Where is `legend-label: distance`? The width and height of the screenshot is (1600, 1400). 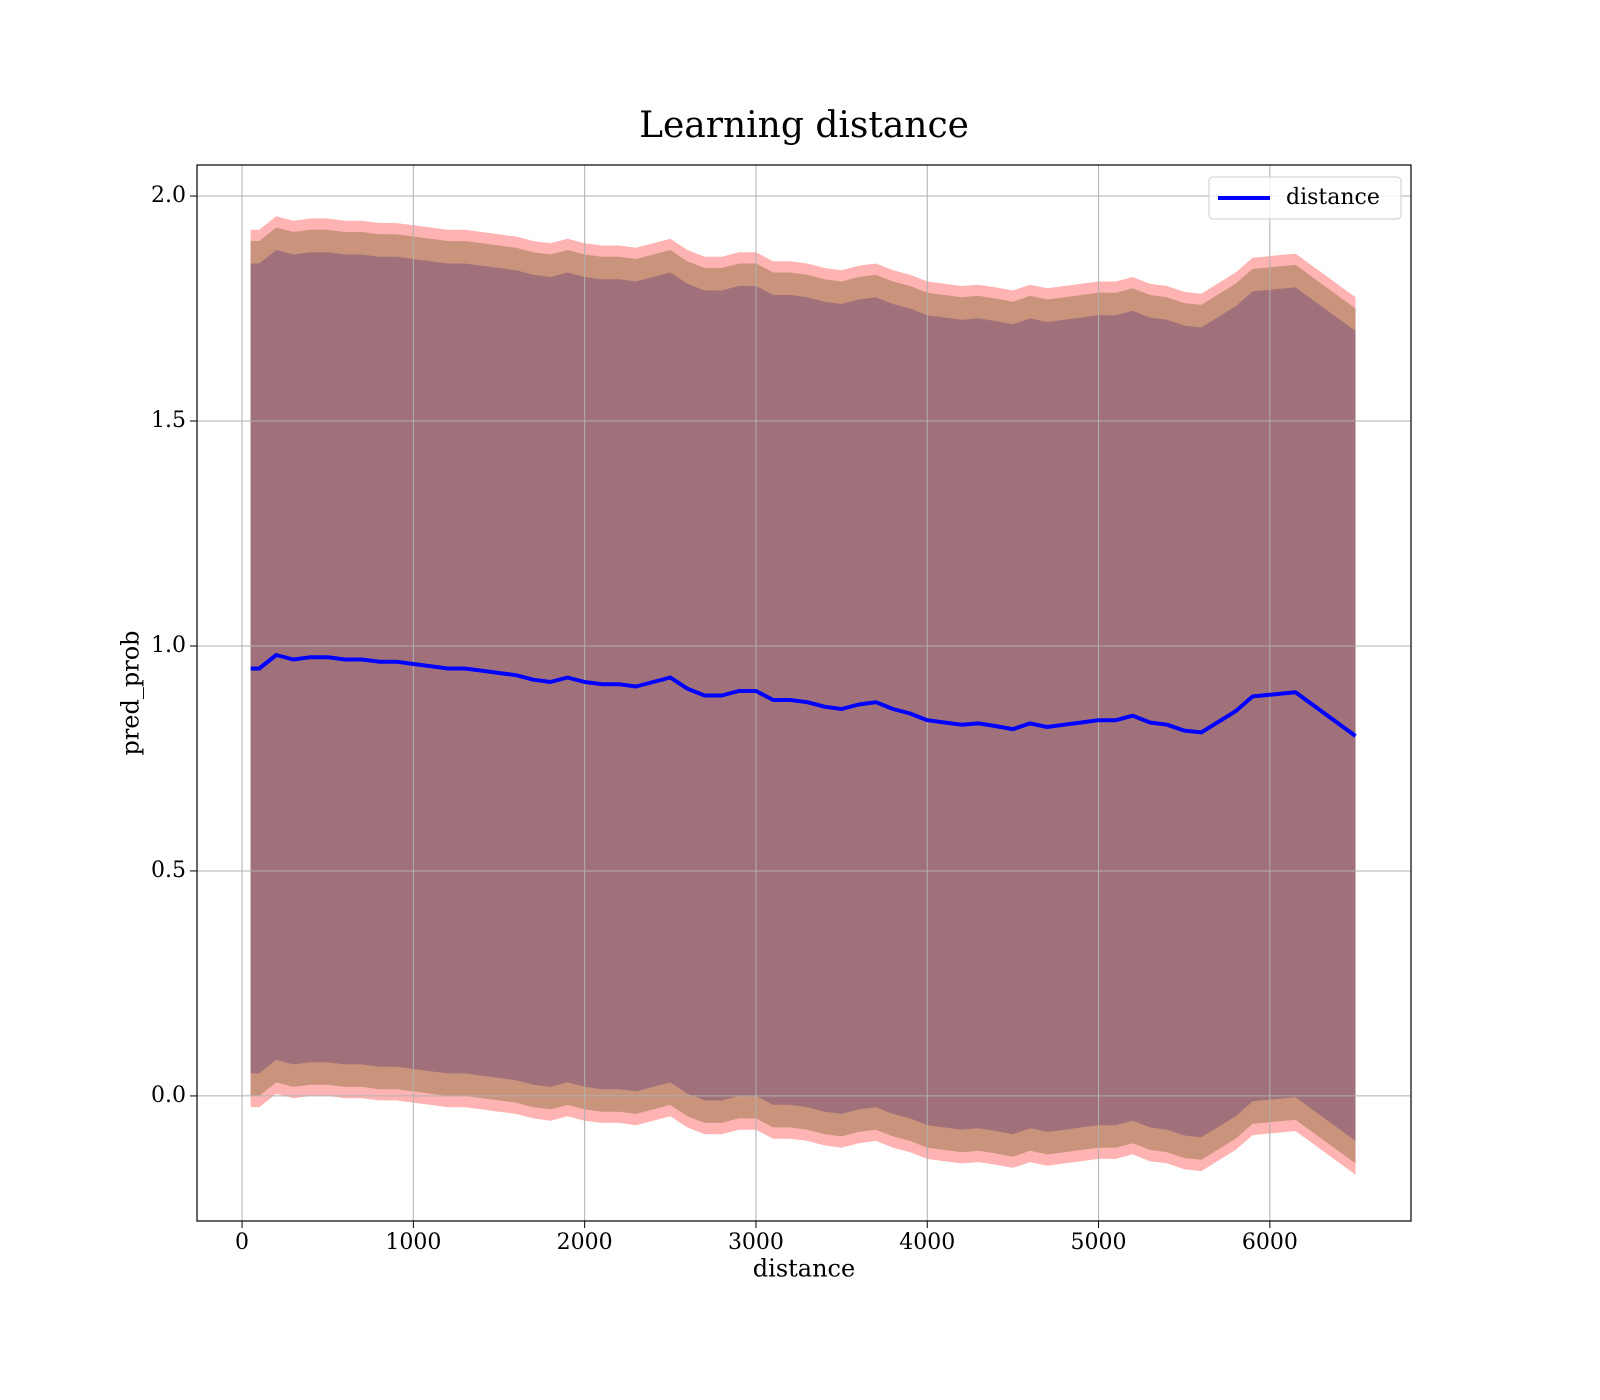 legend-label: distance is located at coordinates (1333, 197).